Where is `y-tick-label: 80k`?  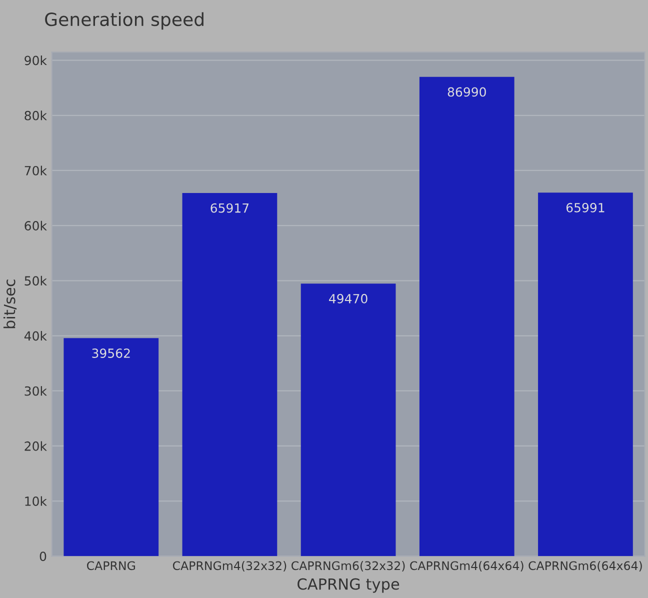 y-tick-label: 80k is located at coordinates (35, 115).